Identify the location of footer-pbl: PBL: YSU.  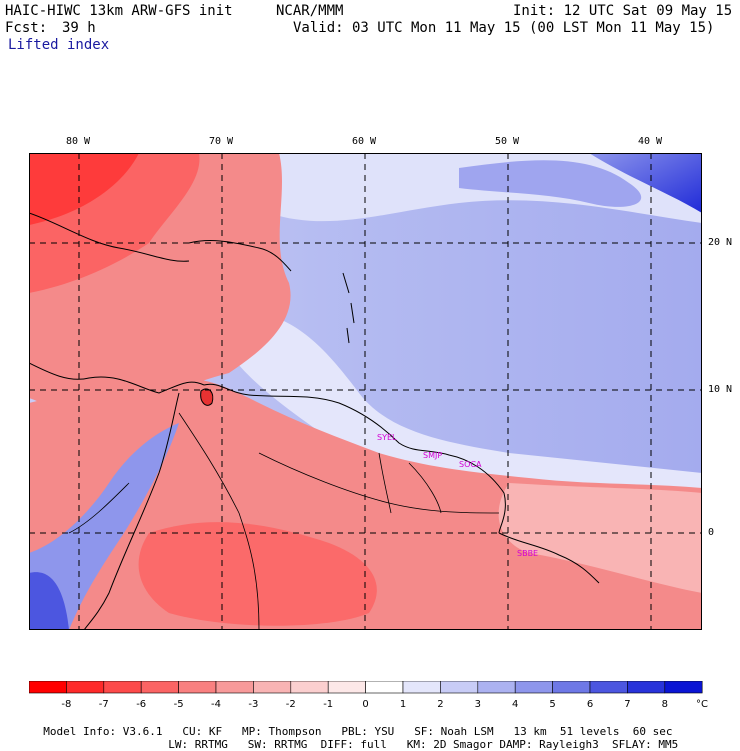
(368, 731).